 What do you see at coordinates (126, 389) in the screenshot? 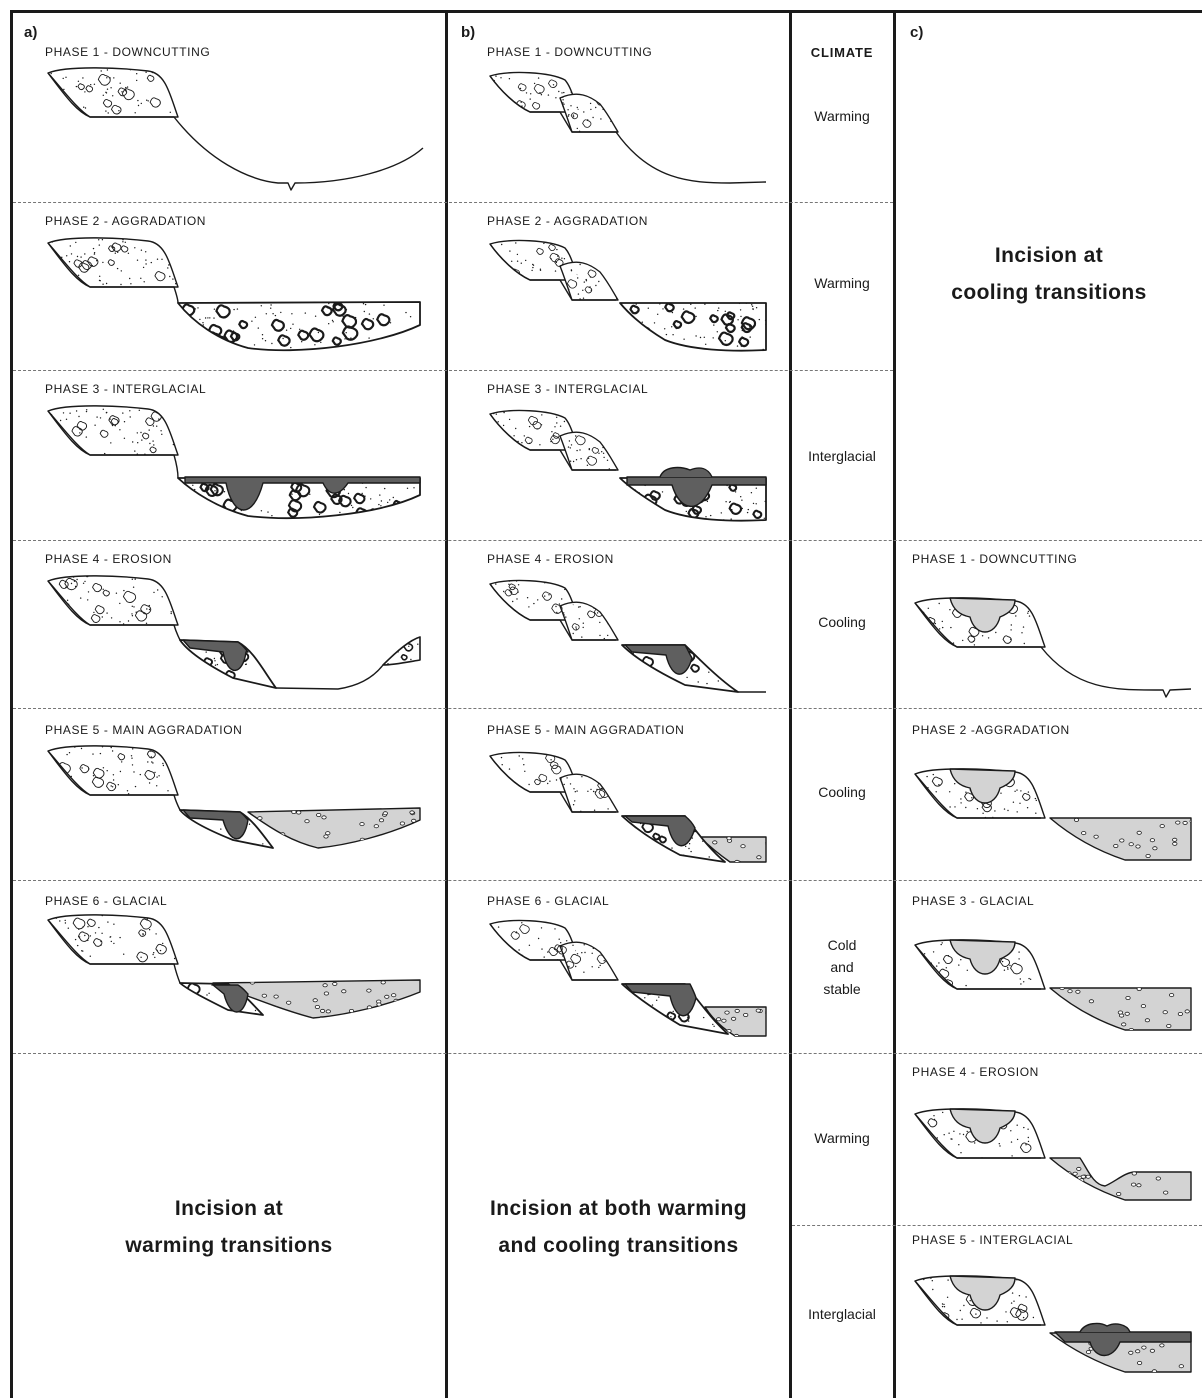
I see `phase-label-a-3: PHASE 3 - INTERGLACIAL` at bounding box center [126, 389].